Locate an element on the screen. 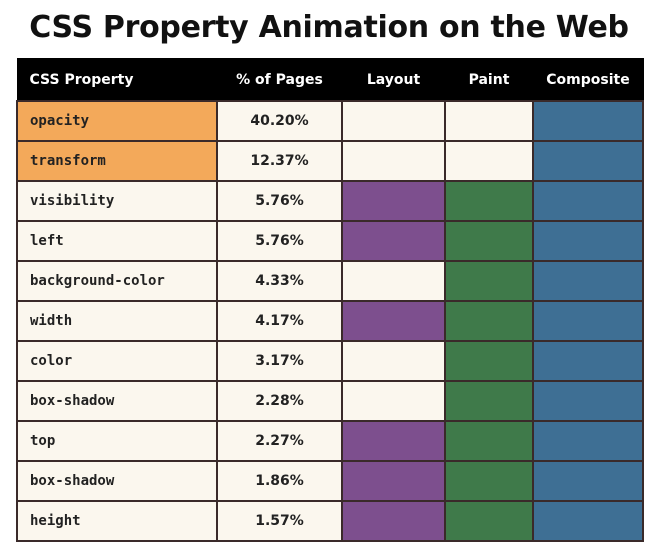 This screenshot has width=658, height=556. table-row: visibility 5.76% is located at coordinates (330, 201).